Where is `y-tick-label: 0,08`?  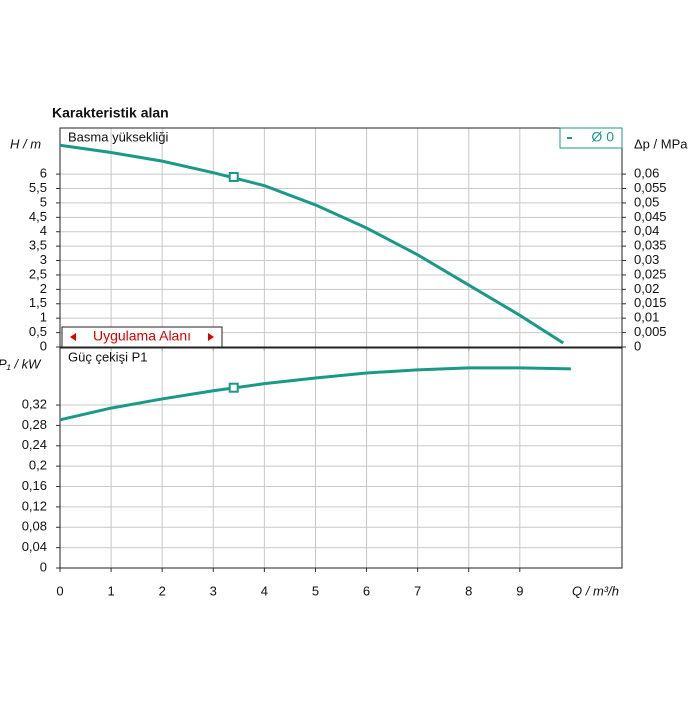 y-tick-label: 0,08 is located at coordinates (34, 526).